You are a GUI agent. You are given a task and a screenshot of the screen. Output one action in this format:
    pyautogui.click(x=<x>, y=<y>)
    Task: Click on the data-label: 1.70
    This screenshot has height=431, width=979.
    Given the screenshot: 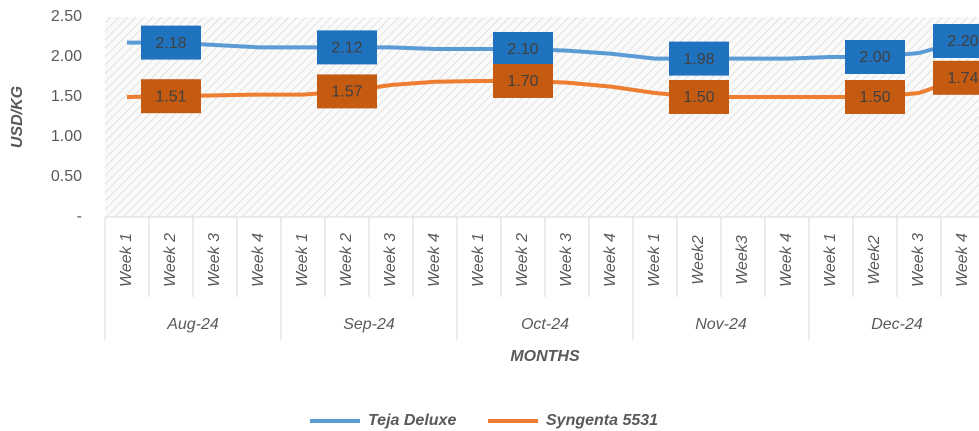 What is the action you would take?
    pyautogui.click(x=522, y=81)
    